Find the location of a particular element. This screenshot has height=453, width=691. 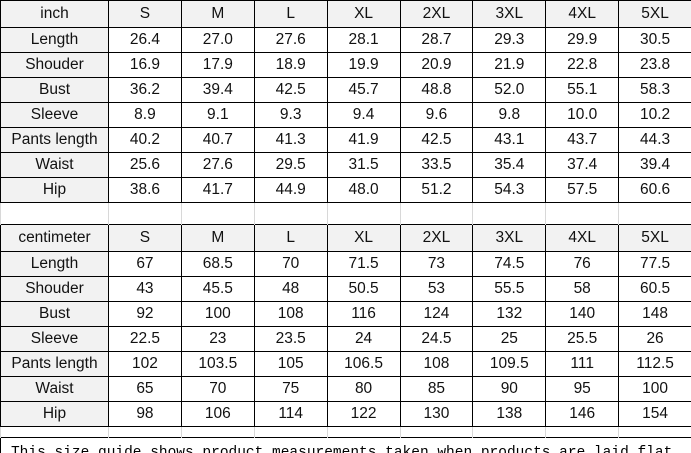

cell-waist-xl: 31.5 is located at coordinates (363, 165).